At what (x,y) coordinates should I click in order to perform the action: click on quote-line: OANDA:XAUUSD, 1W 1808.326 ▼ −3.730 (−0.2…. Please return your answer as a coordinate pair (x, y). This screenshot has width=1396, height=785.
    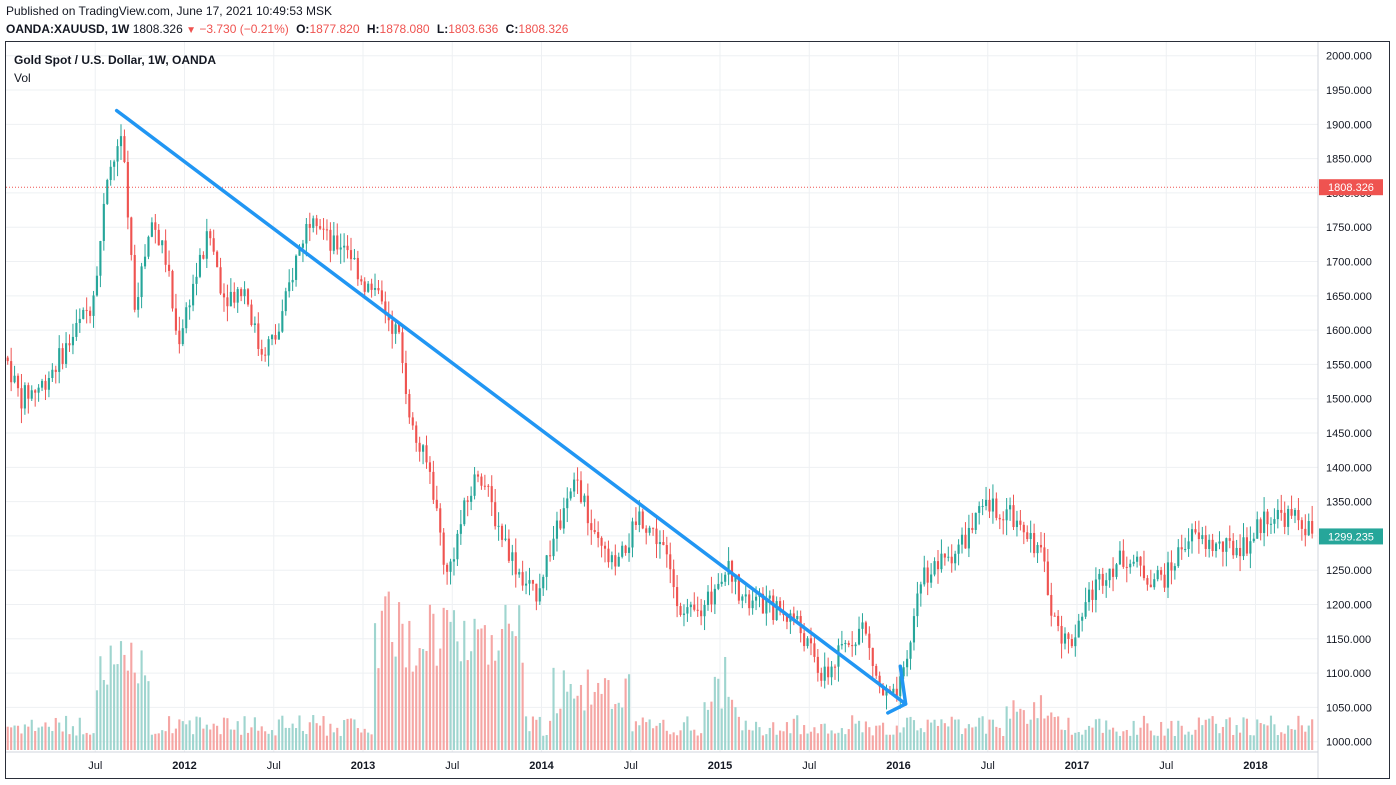
    Looking at the image, I should click on (287, 29).